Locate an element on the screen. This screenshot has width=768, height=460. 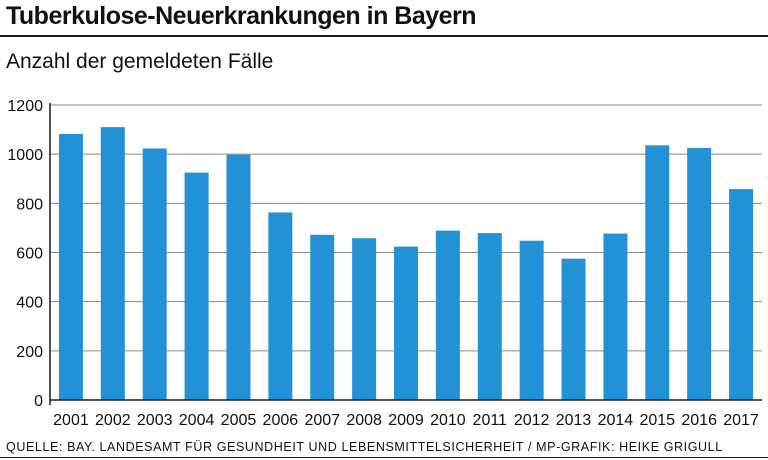
x-tick-label: 2001 is located at coordinates (71, 420).